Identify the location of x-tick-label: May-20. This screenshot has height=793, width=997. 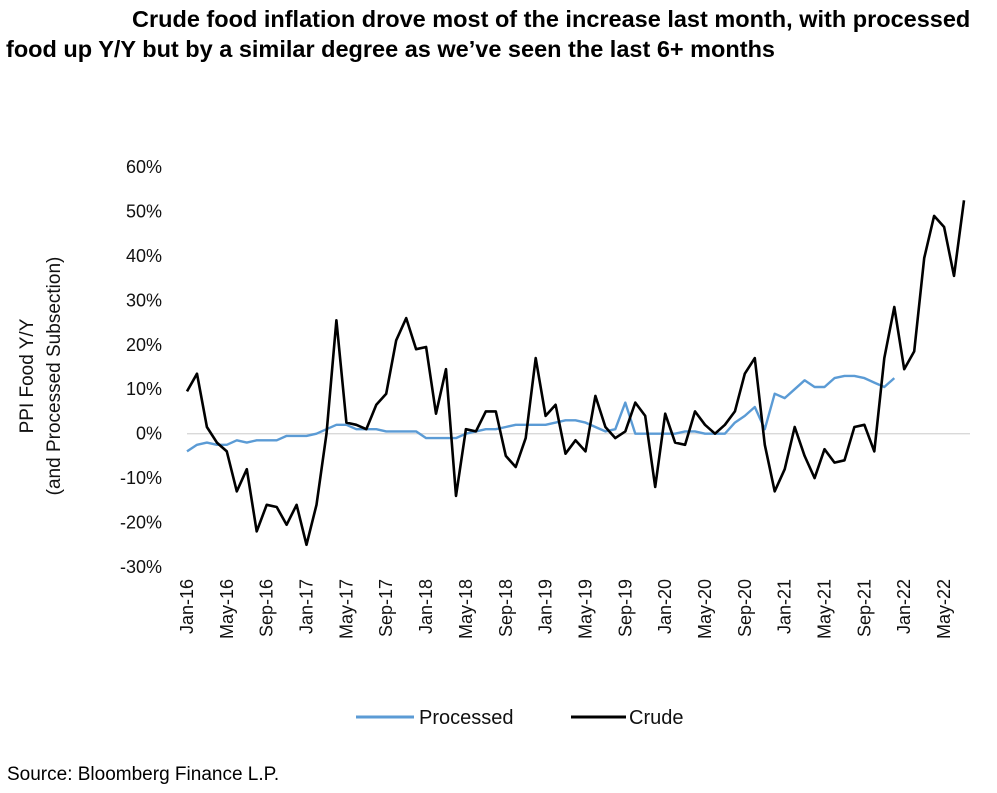
(705, 609).